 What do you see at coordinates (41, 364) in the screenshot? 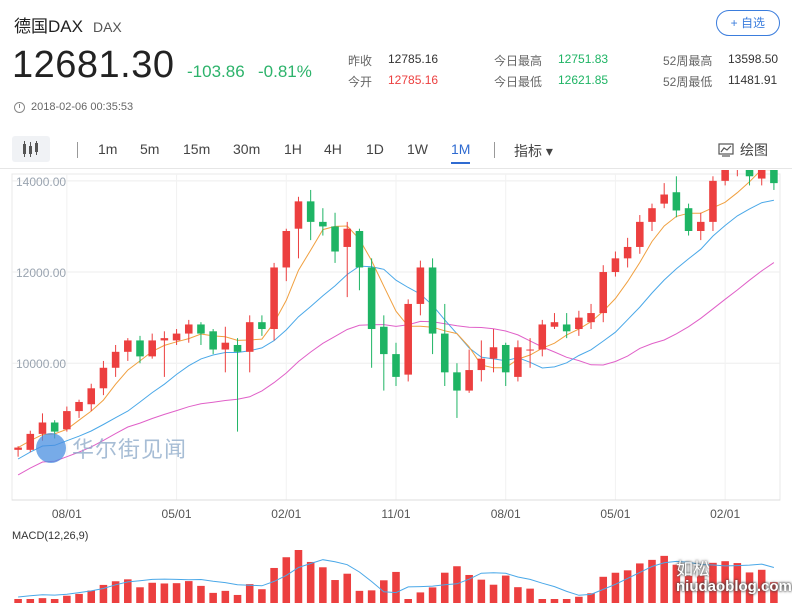
I see `y-tick-label: 10000.00` at bounding box center [41, 364].